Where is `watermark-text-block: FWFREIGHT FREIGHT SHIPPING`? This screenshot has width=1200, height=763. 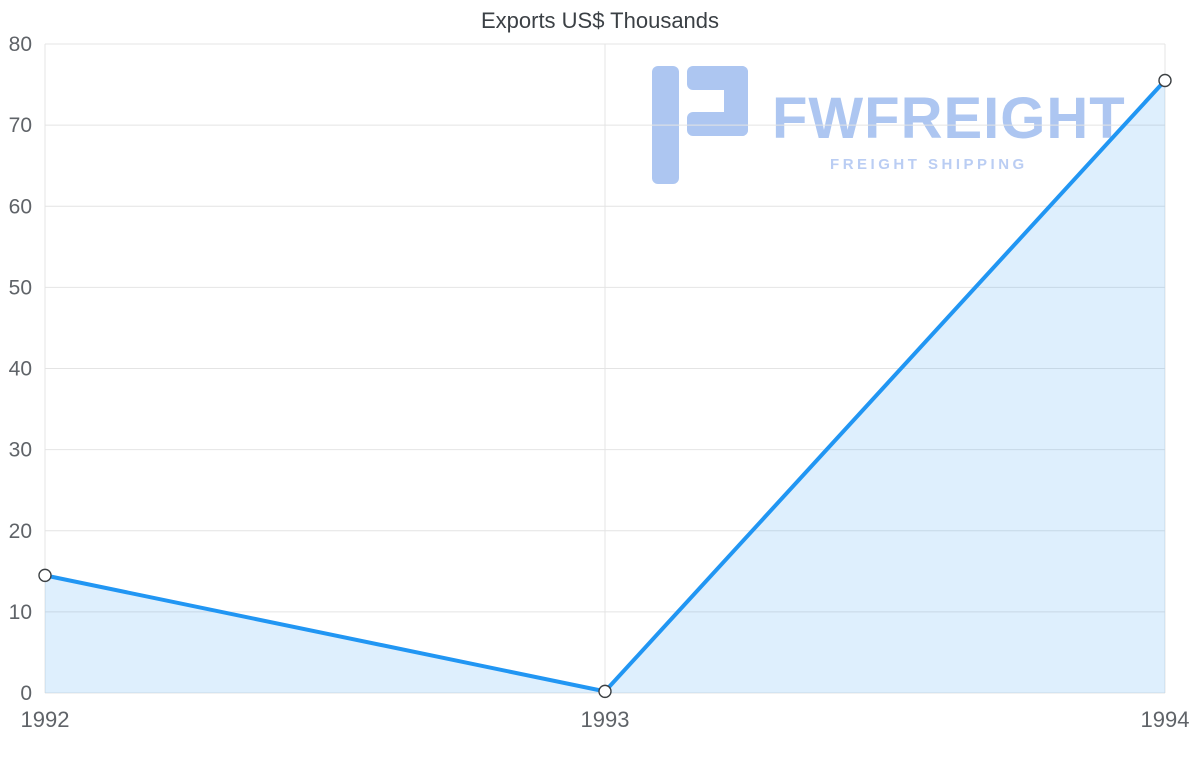
watermark-text-block: FWFREIGHT FREIGHT SHIPPING is located at coordinates (949, 120).